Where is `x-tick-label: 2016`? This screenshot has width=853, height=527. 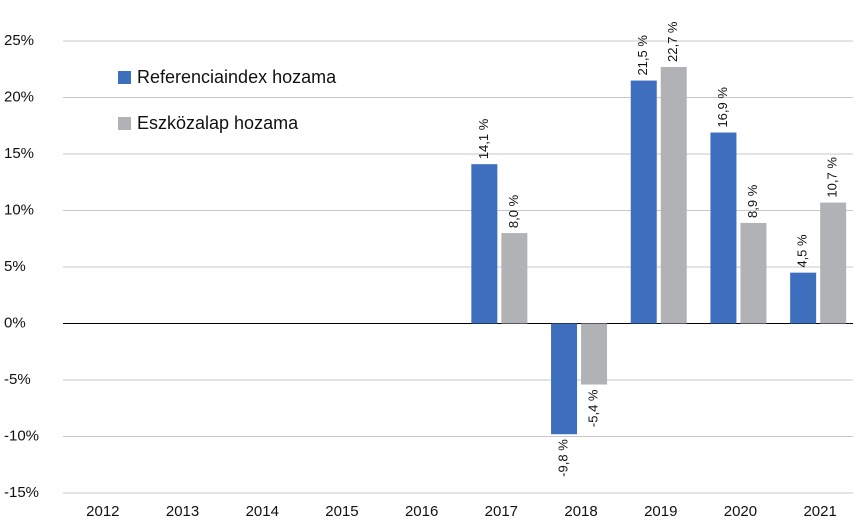 x-tick-label: 2016 is located at coordinates (421, 511).